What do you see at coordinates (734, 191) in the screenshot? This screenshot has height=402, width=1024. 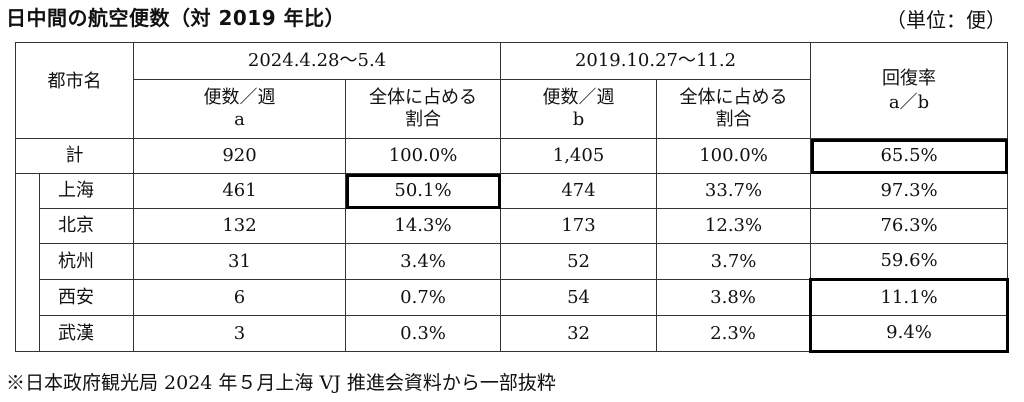 I see `row-share-b: 33.7%` at bounding box center [734, 191].